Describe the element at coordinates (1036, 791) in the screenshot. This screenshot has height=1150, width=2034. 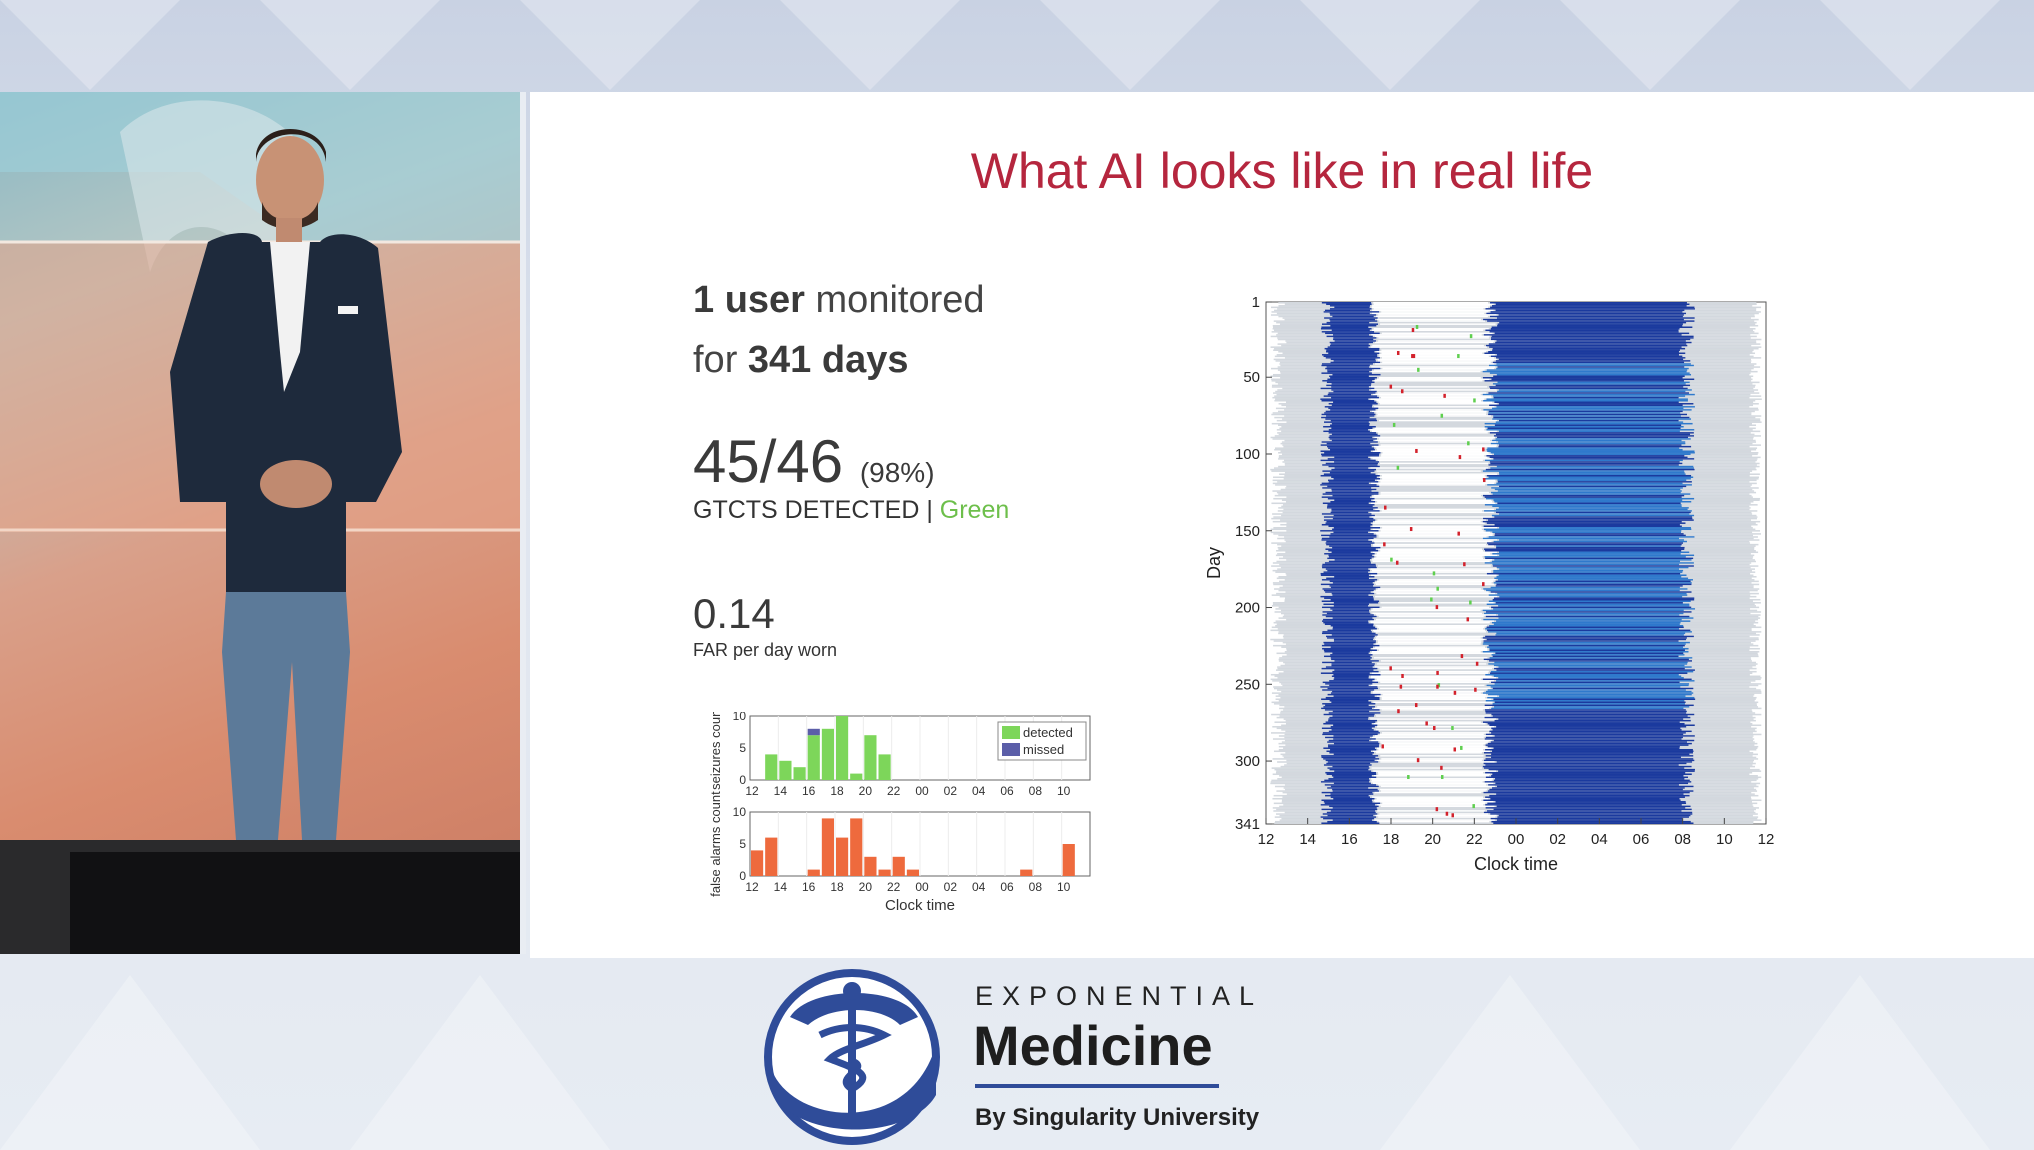
I see `x-tick-label: 08` at that location.